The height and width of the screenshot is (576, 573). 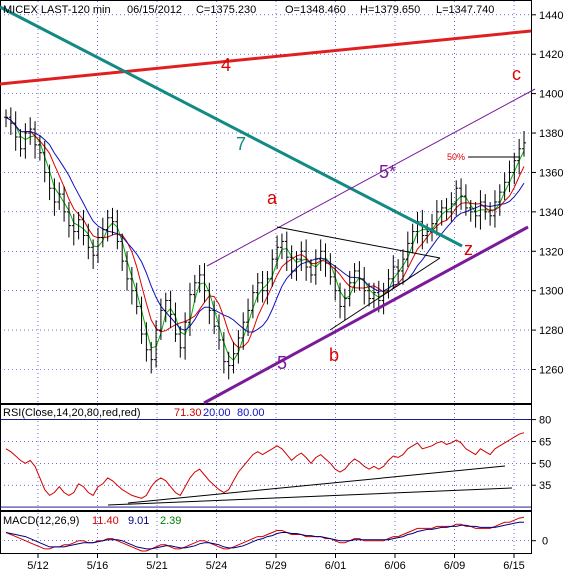 What do you see at coordinates (334, 355) in the screenshot?
I see `wave-label-b: b` at bounding box center [334, 355].